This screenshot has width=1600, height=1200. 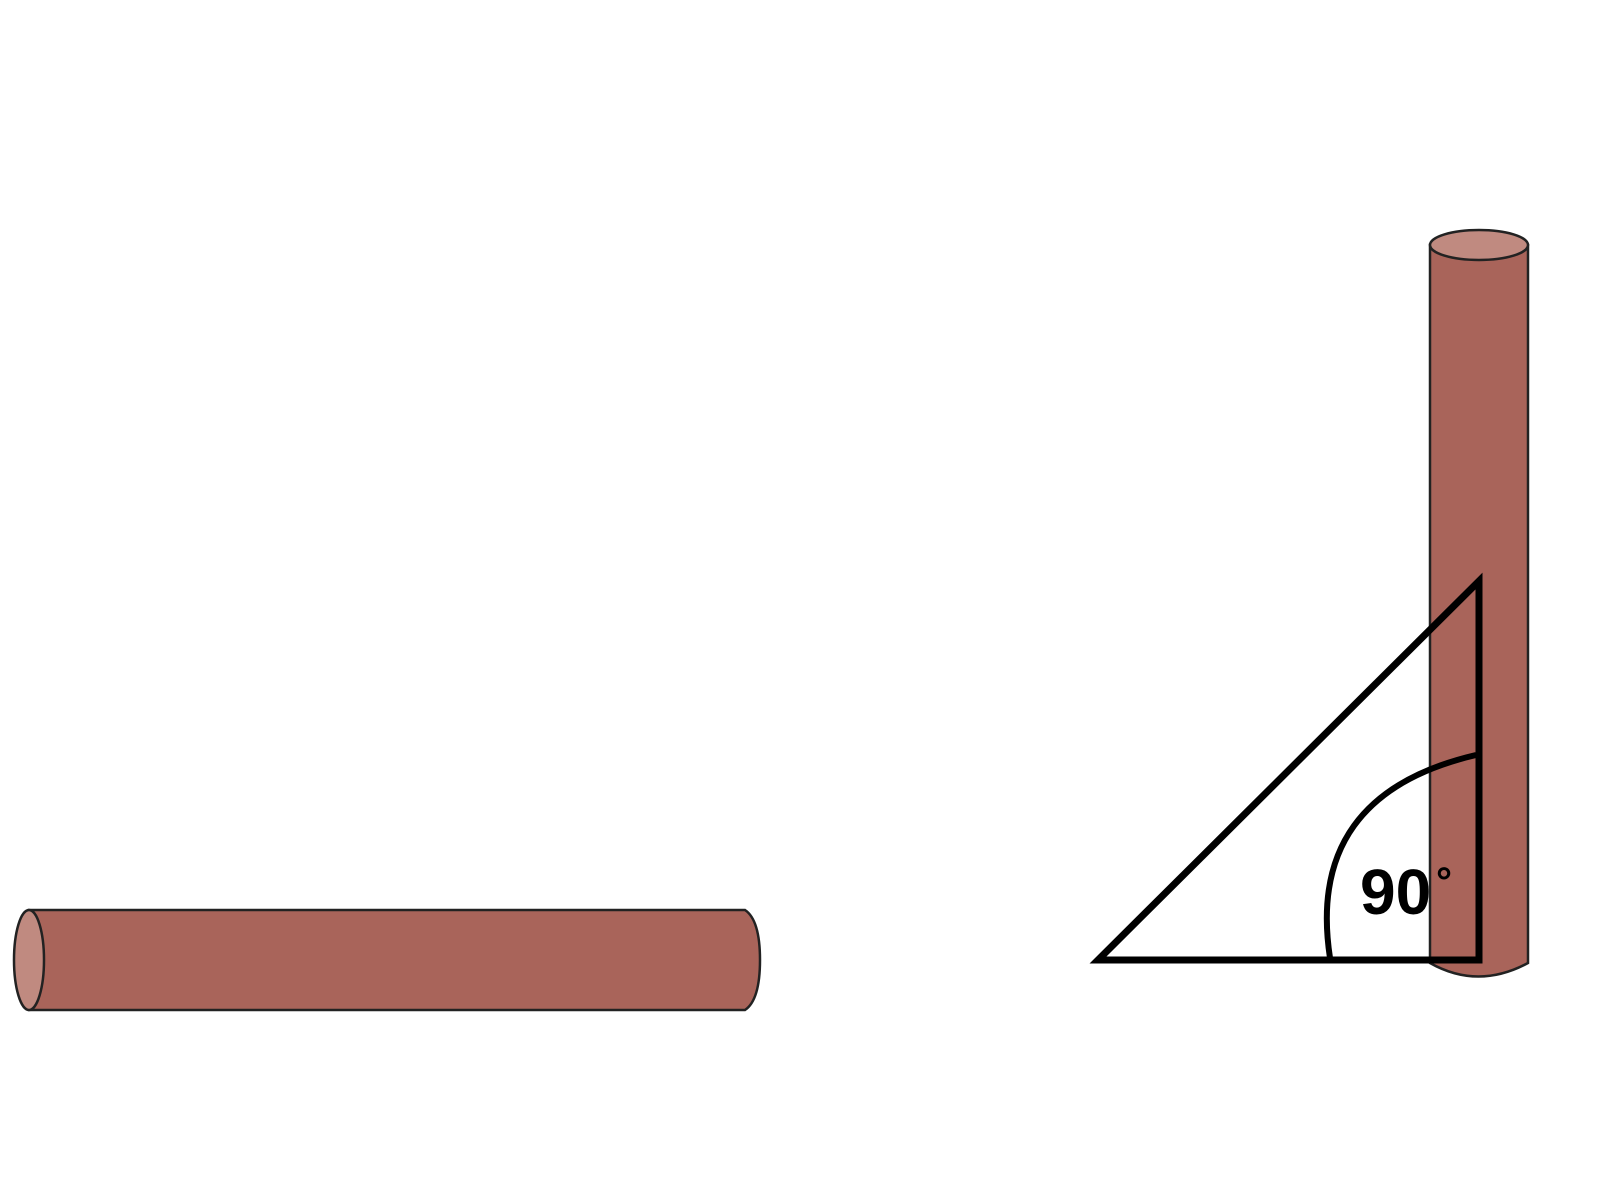 I want to click on horizontal-pipe-body, so click(x=394, y=960).